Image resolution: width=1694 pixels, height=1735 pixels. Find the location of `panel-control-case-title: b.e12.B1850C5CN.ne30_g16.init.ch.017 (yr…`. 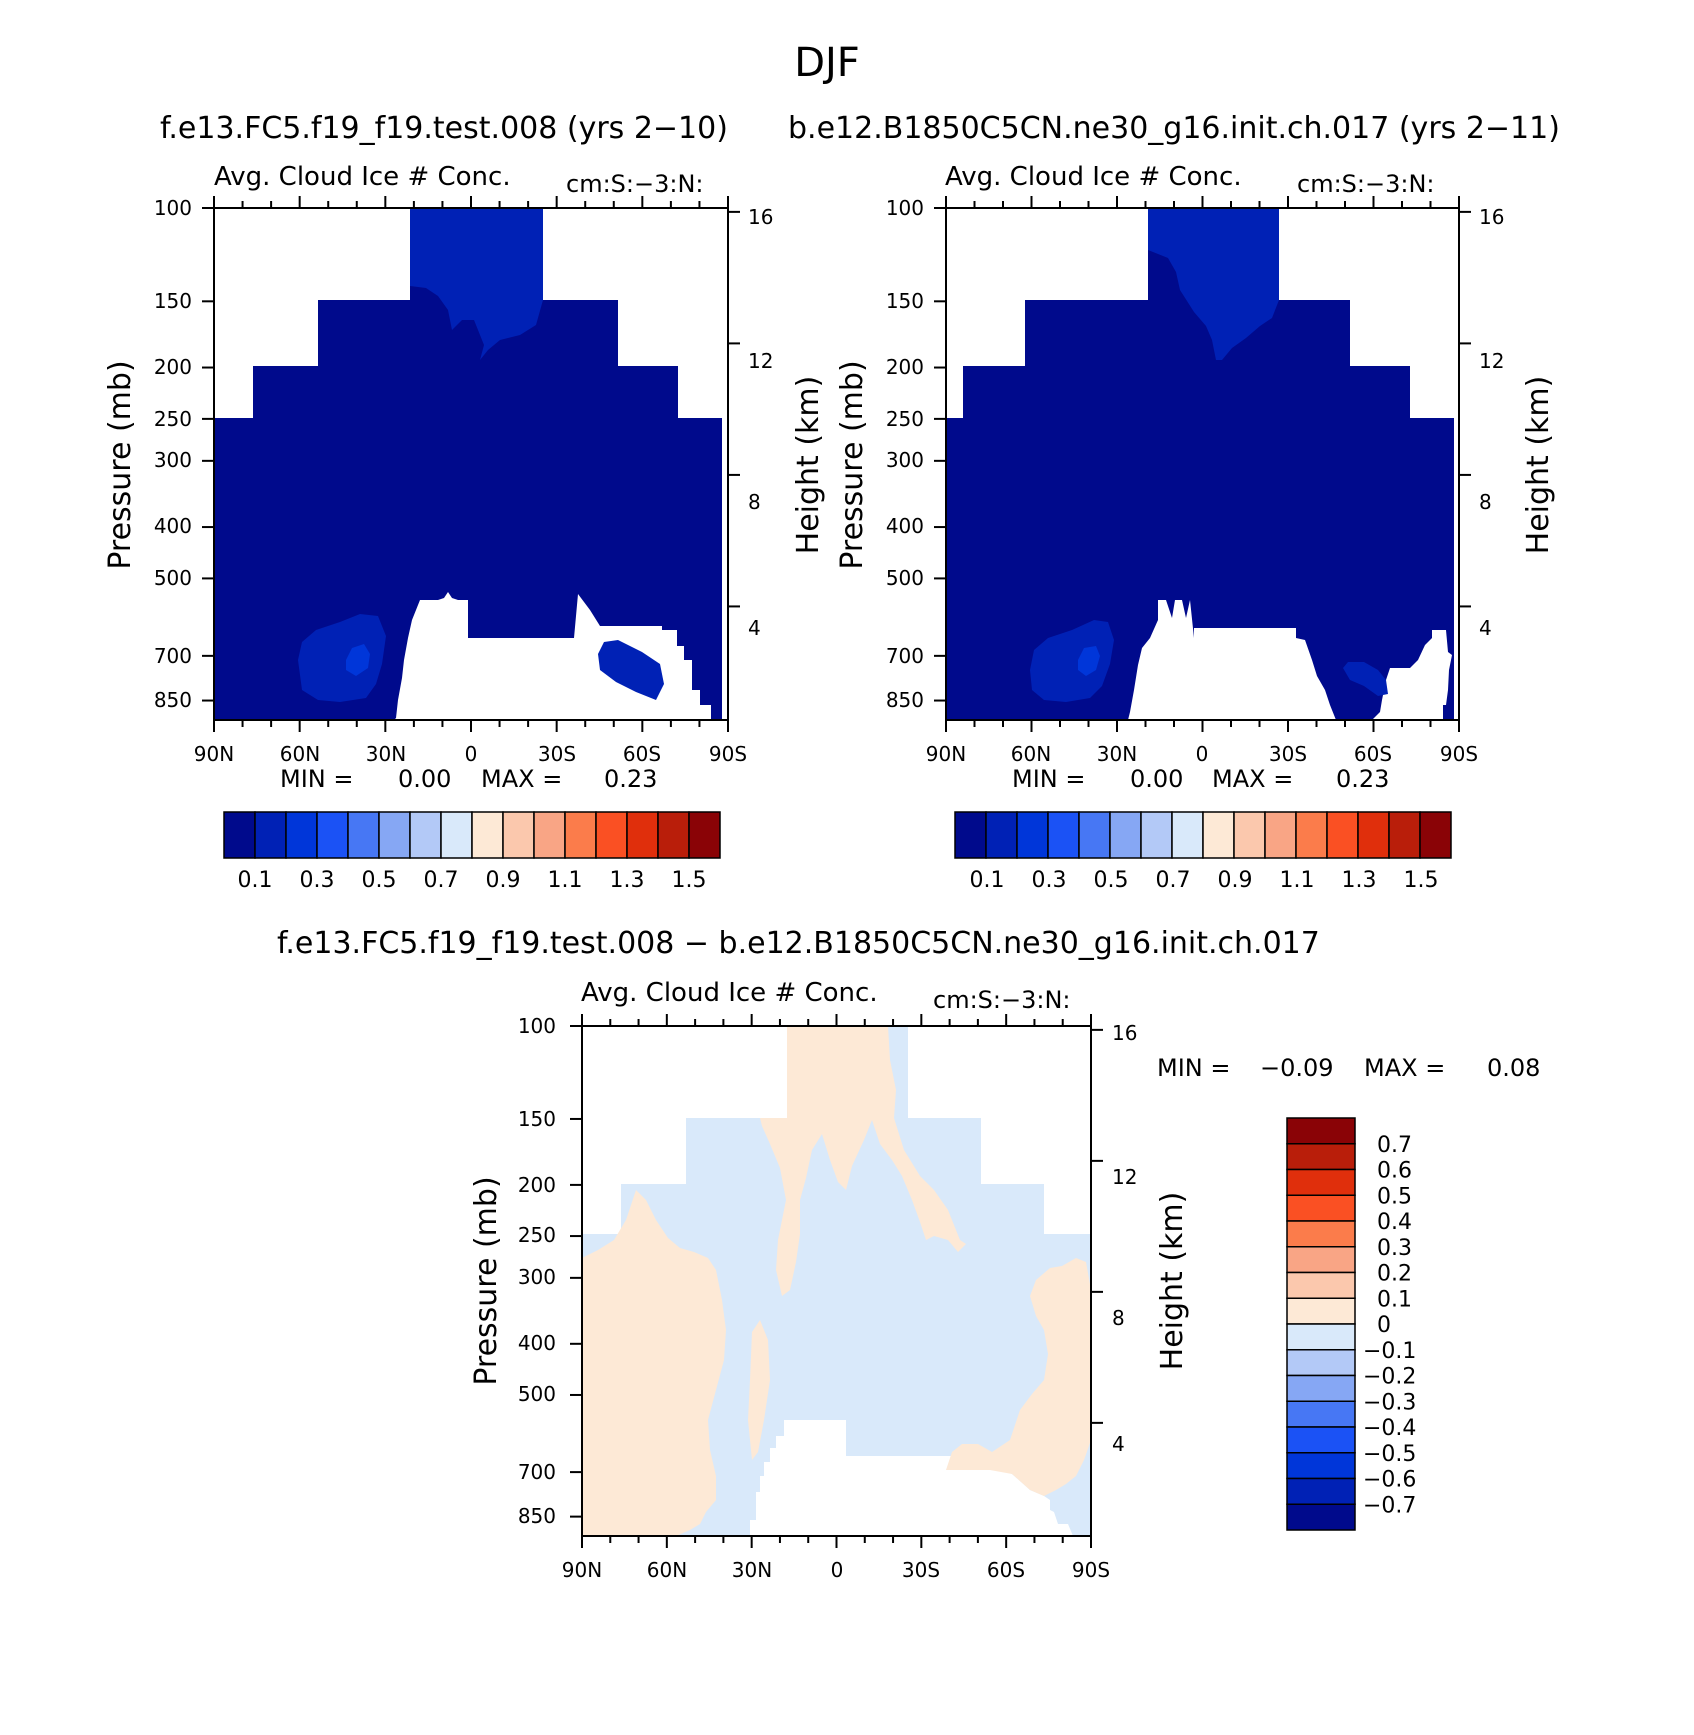

panel-control-case-title: b.e12.B1850C5CN.ne30_g16.init.ch.017 (yr… is located at coordinates (1174, 128).